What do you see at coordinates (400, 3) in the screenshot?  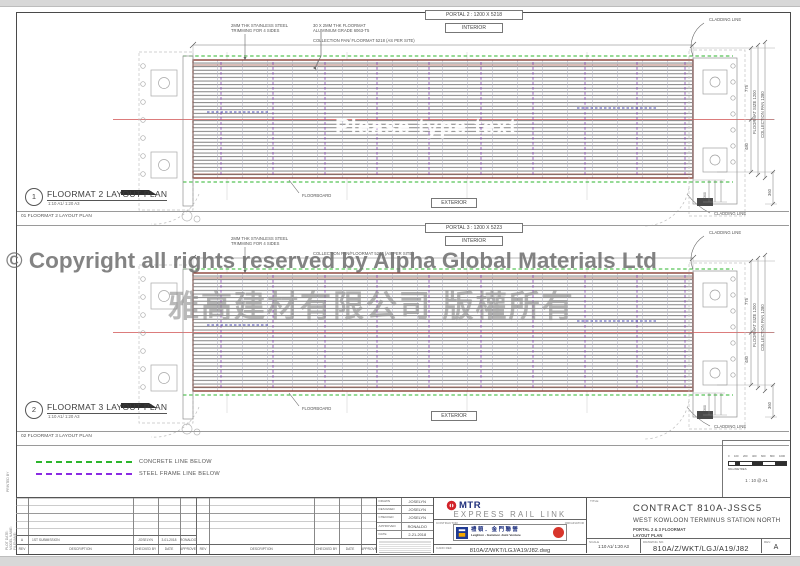 I see `paper-edge-top` at bounding box center [400, 3].